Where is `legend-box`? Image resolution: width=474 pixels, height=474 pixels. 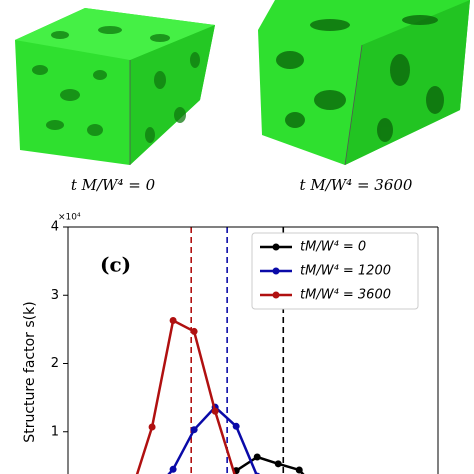
legend-box is located at coordinates (335, 271).